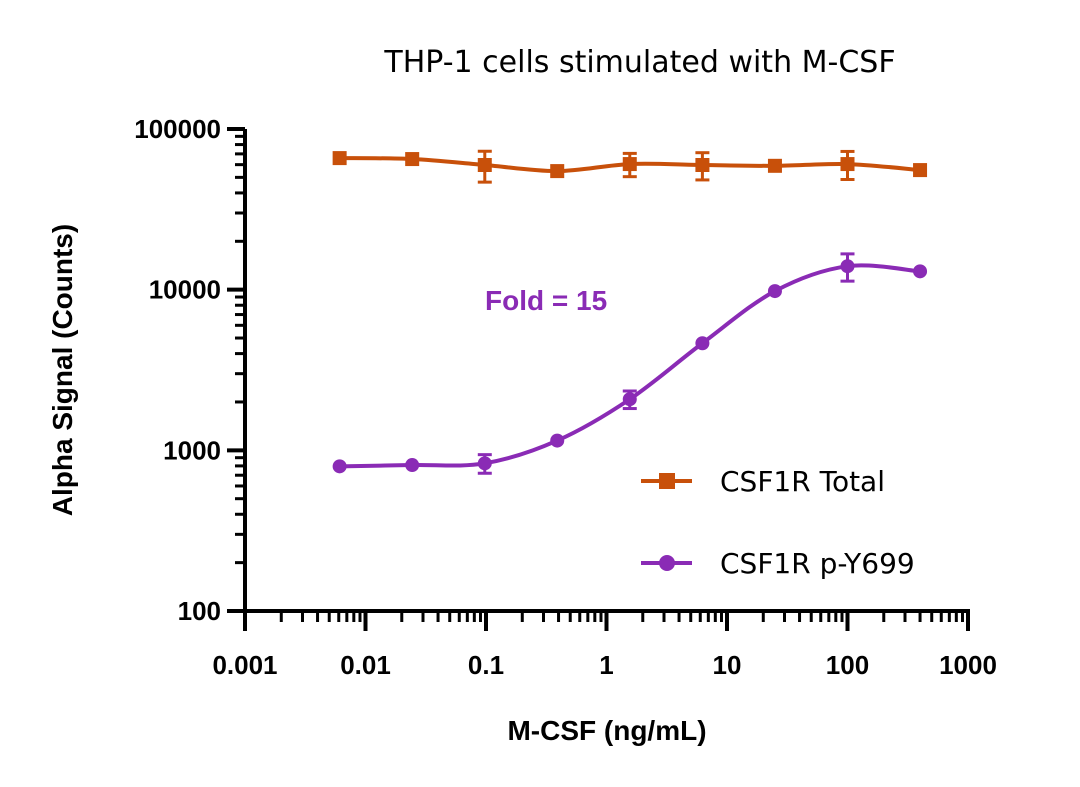  What do you see at coordinates (192, 450) in the screenshot?
I see `y-tick-label: 1000` at bounding box center [192, 450].